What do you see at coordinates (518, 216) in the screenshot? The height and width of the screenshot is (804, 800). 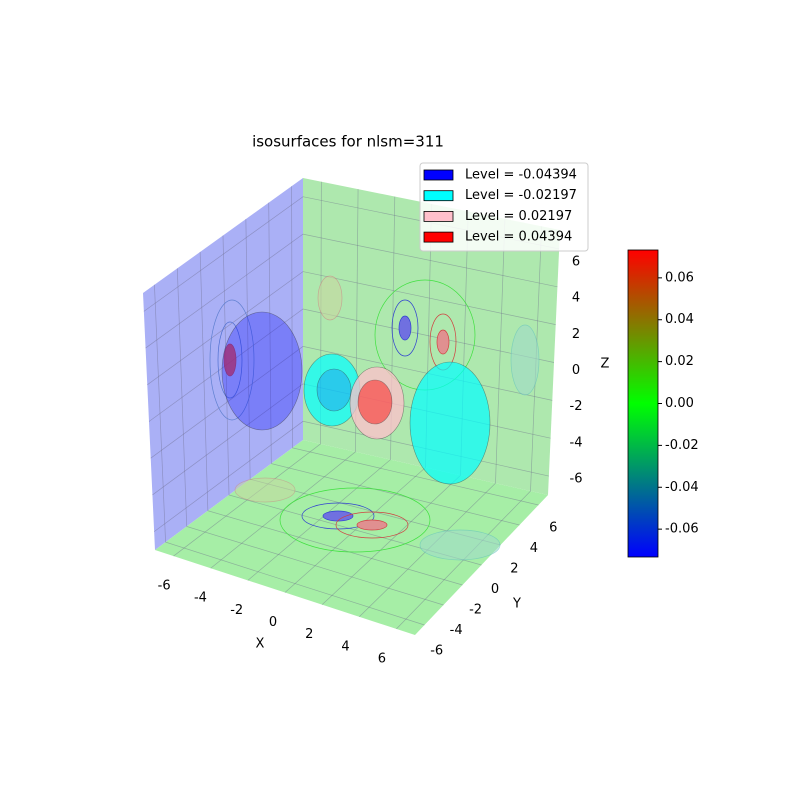 I see `legend-label: Level = 0.02197` at bounding box center [518, 216].